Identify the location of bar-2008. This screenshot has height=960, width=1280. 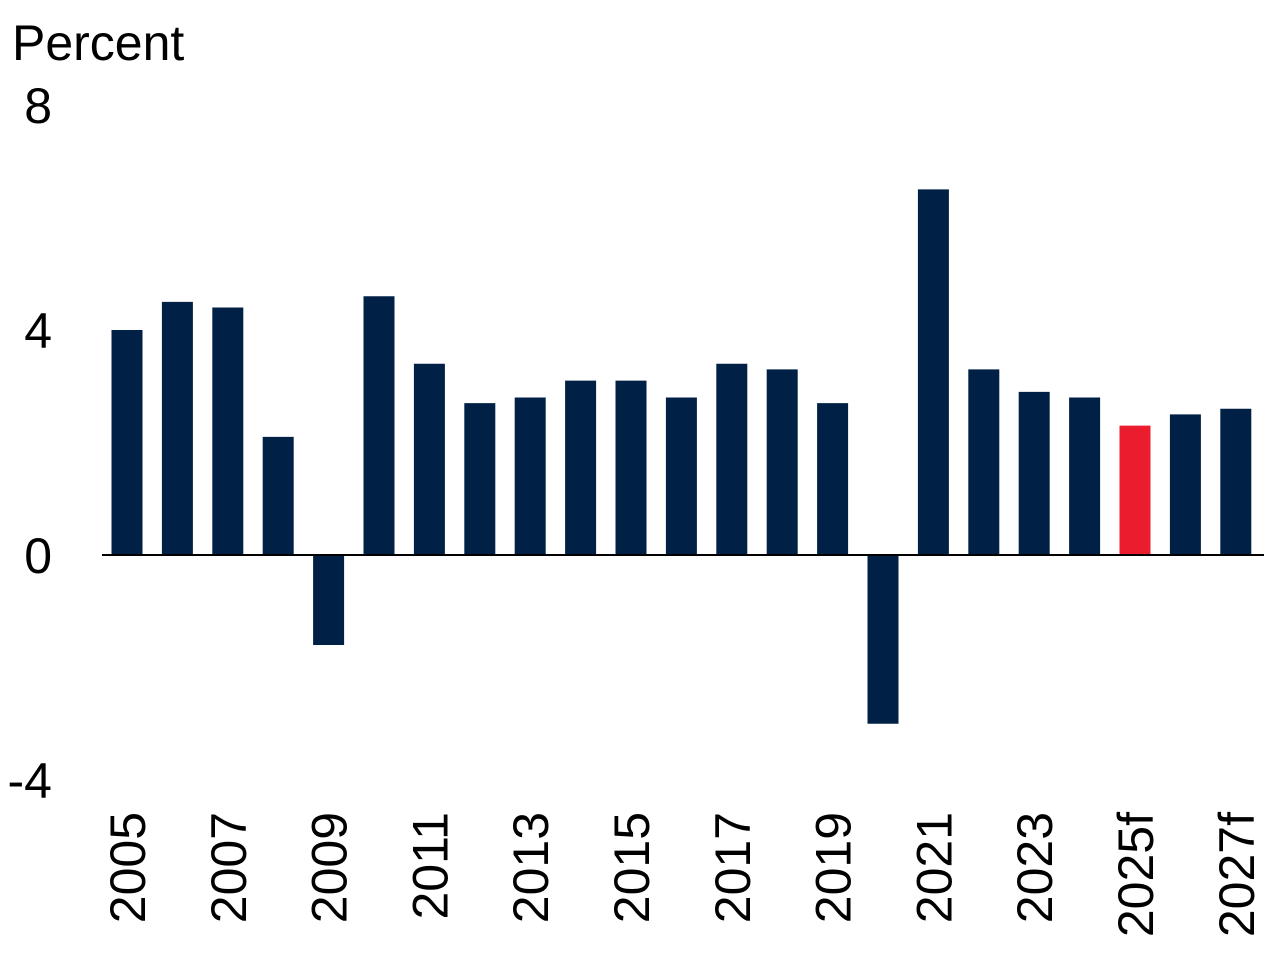
(278, 495).